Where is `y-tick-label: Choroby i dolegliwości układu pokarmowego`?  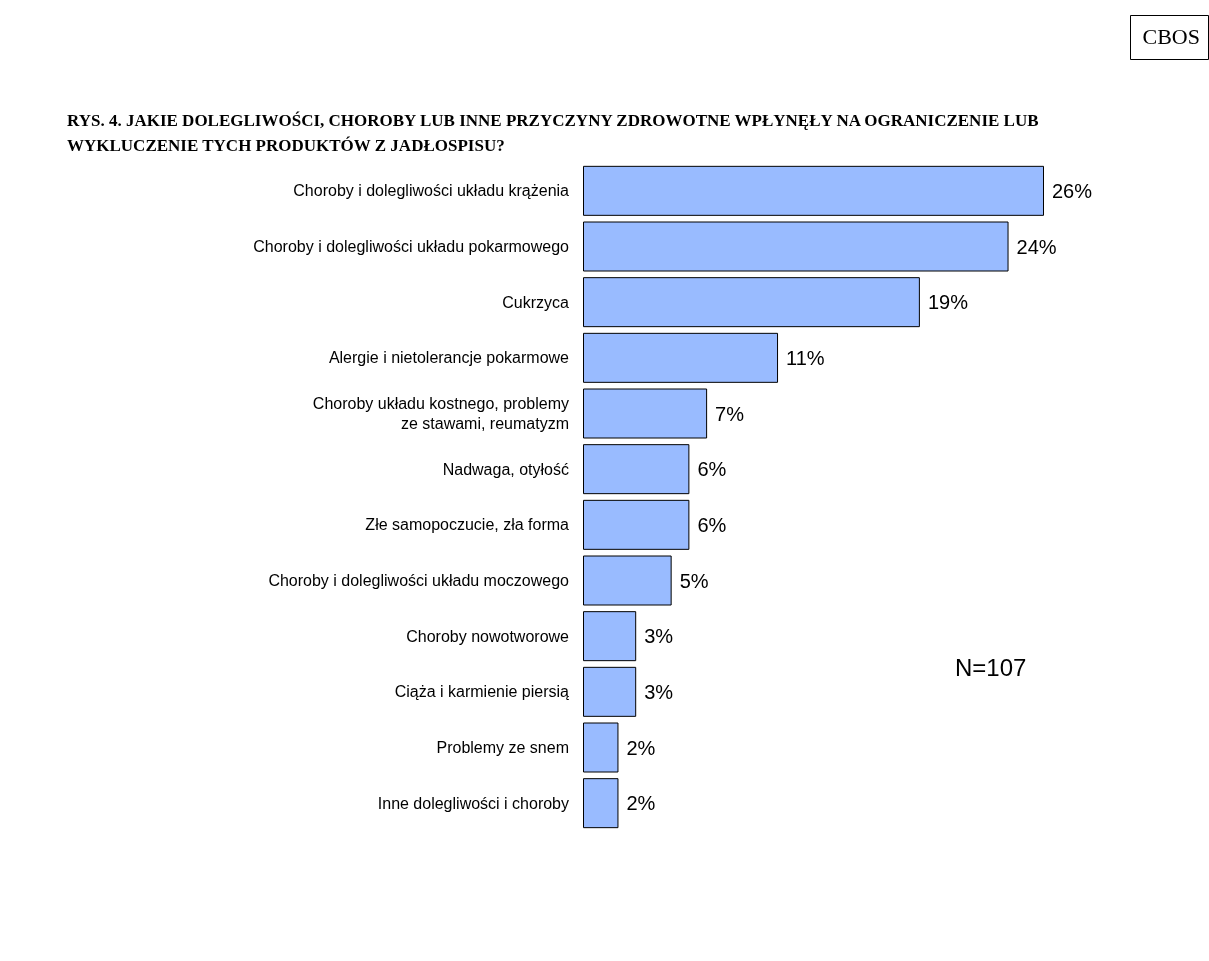 y-tick-label: Choroby i dolegliwości układu pokarmowego is located at coordinates (411, 246).